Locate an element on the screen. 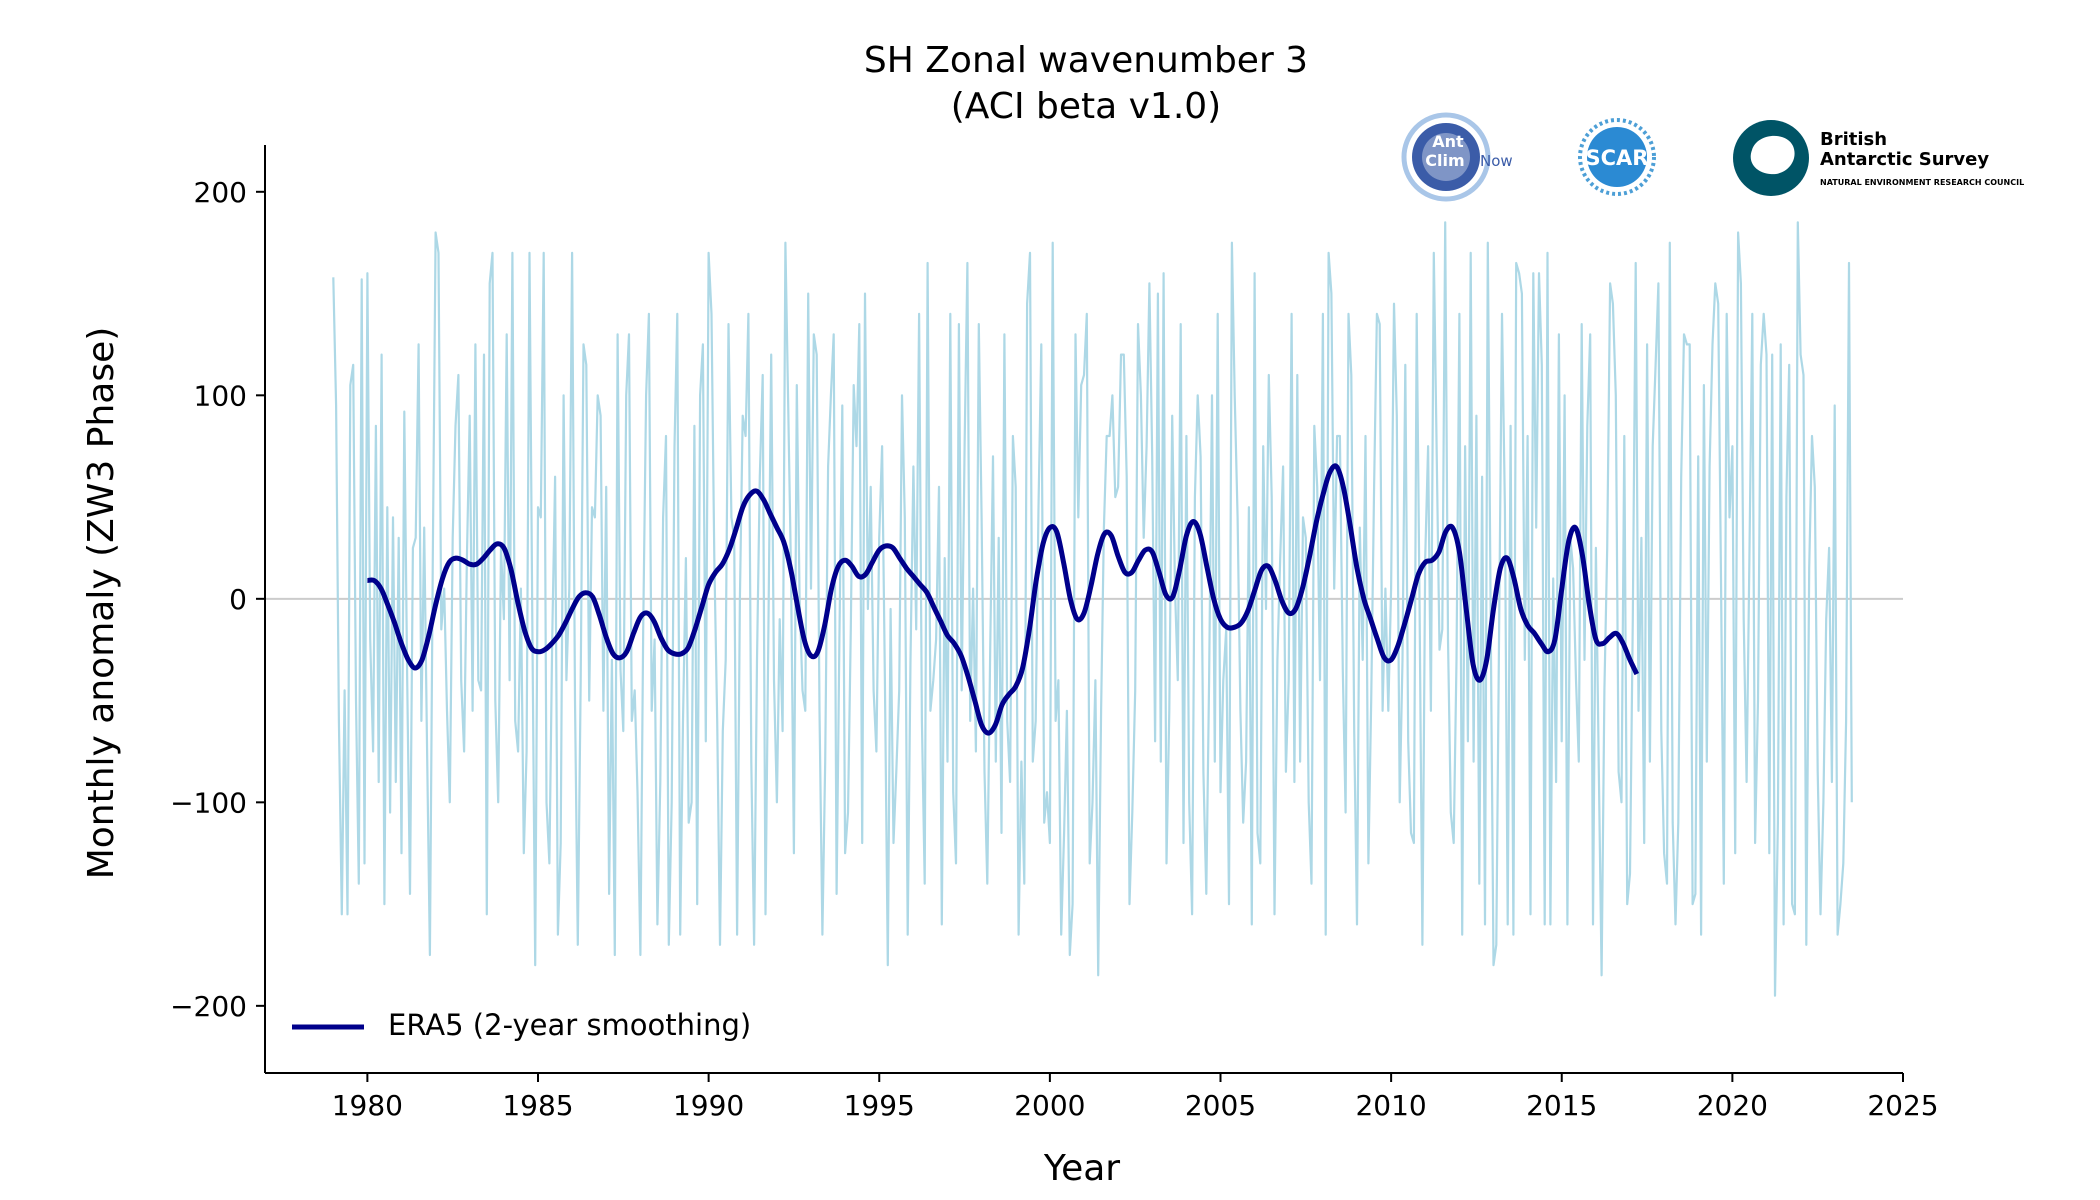  bas-logo-line2: Antarctic Survey is located at coordinates (1904, 159).